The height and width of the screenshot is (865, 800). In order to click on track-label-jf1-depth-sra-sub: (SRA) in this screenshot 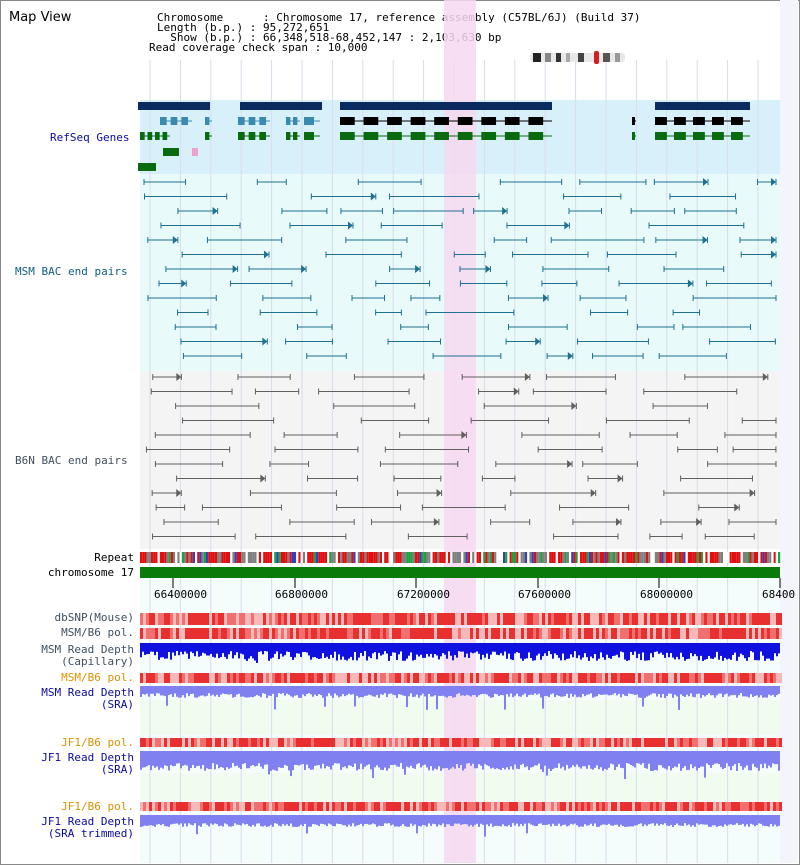, I will do `click(117, 769)`.